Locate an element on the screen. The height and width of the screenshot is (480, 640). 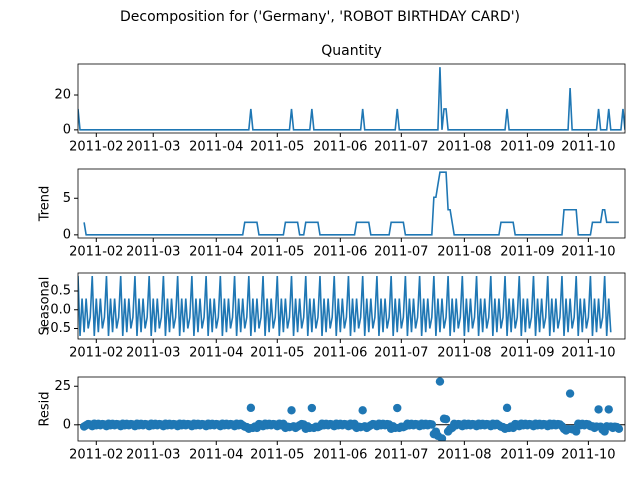
y-tick-label: 20 is located at coordinates (62, 95).